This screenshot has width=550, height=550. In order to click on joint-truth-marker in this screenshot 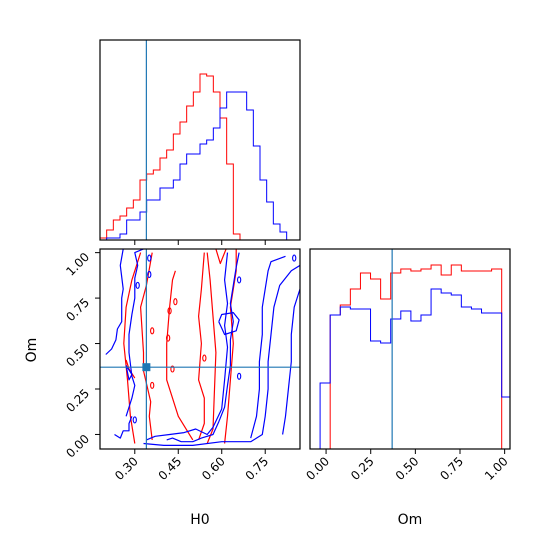, I will do `click(146, 367)`.